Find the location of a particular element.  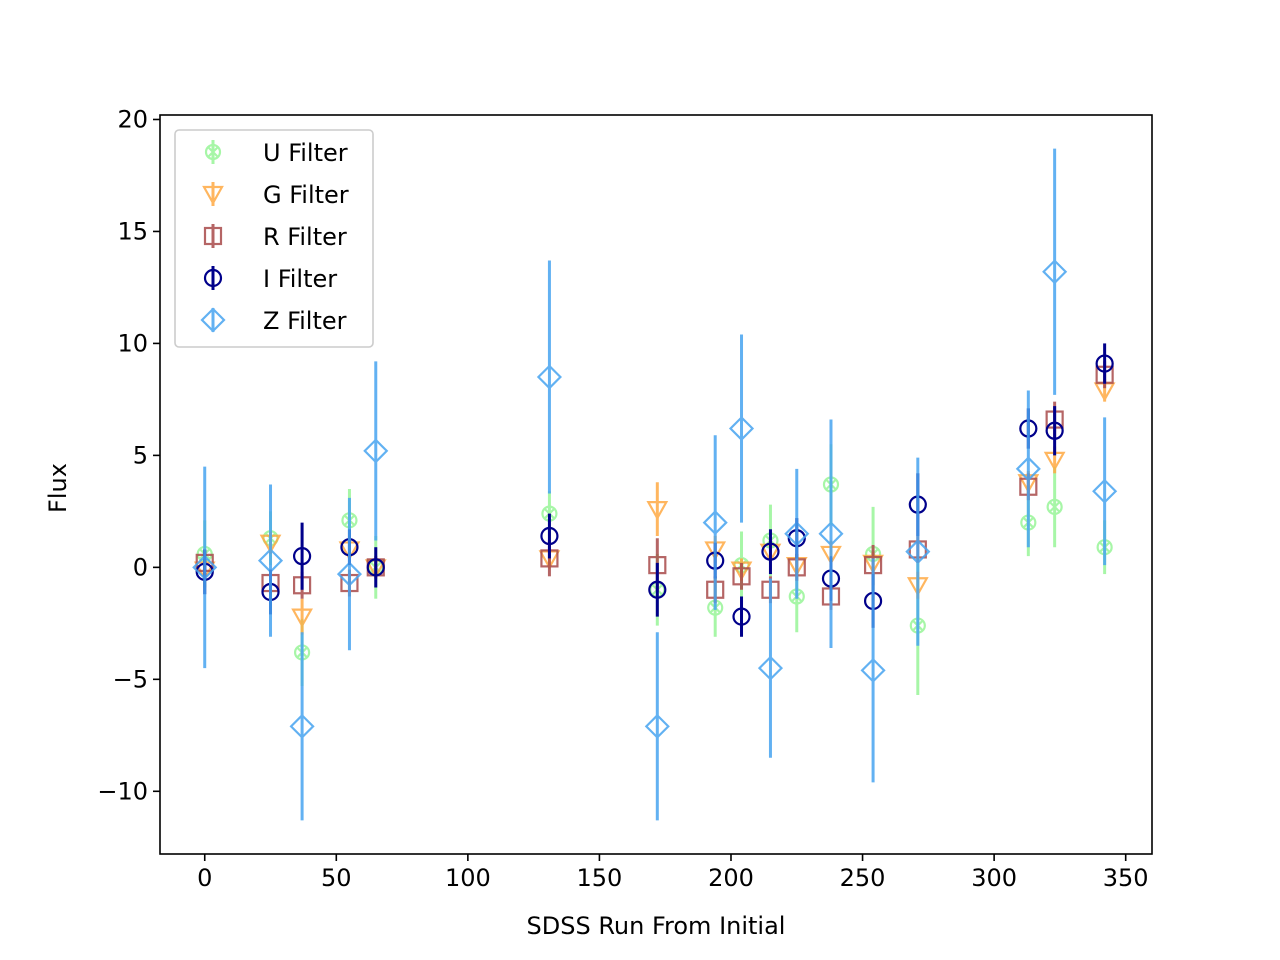

legend-label: G Filter is located at coordinates (306, 195).